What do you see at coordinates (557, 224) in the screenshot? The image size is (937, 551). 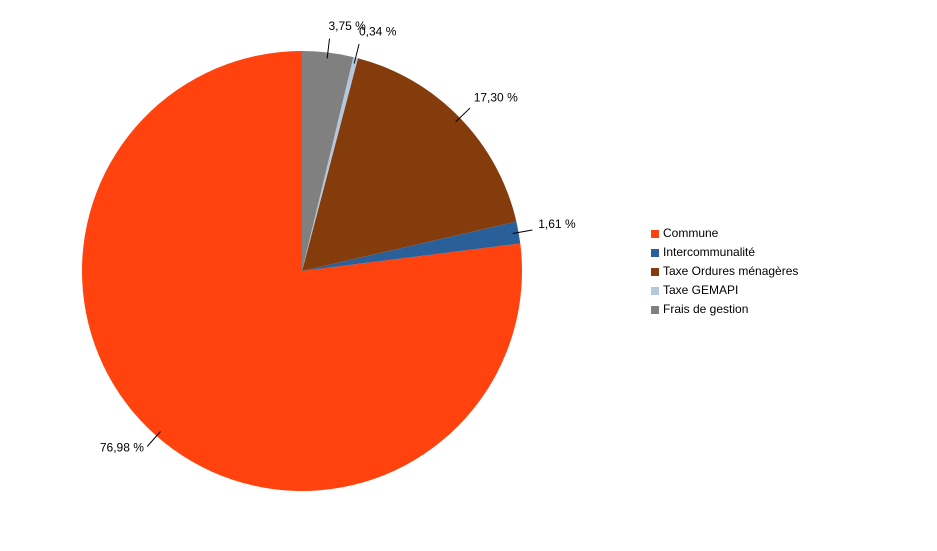 I see `data-label: 1,61 %` at bounding box center [557, 224].